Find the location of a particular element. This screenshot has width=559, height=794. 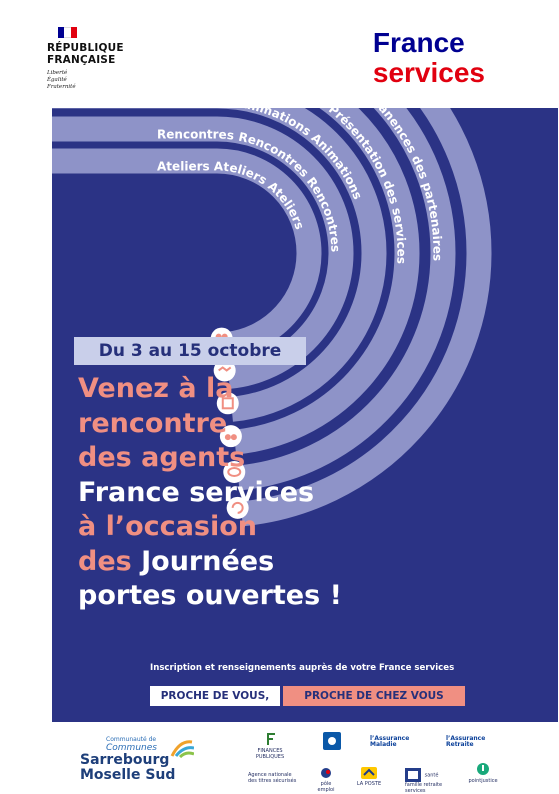

france-services-logo: France services is located at coordinates (429, 58).